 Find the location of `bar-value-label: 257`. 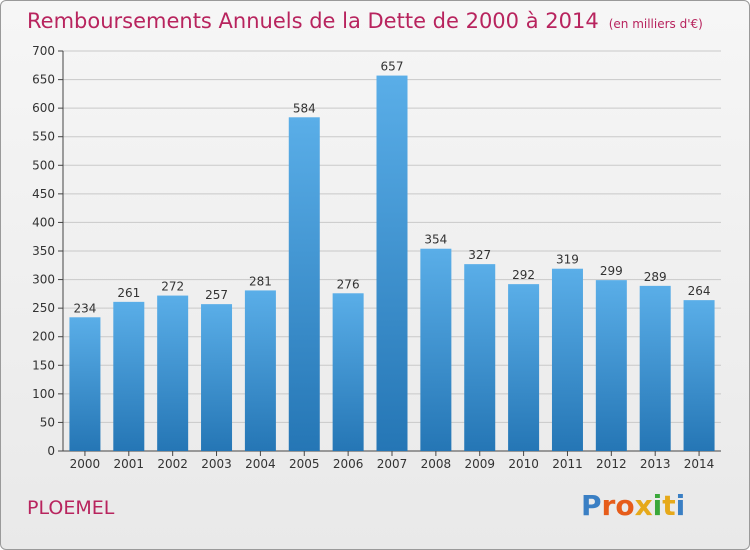

bar-value-label: 257 is located at coordinates (216, 295).